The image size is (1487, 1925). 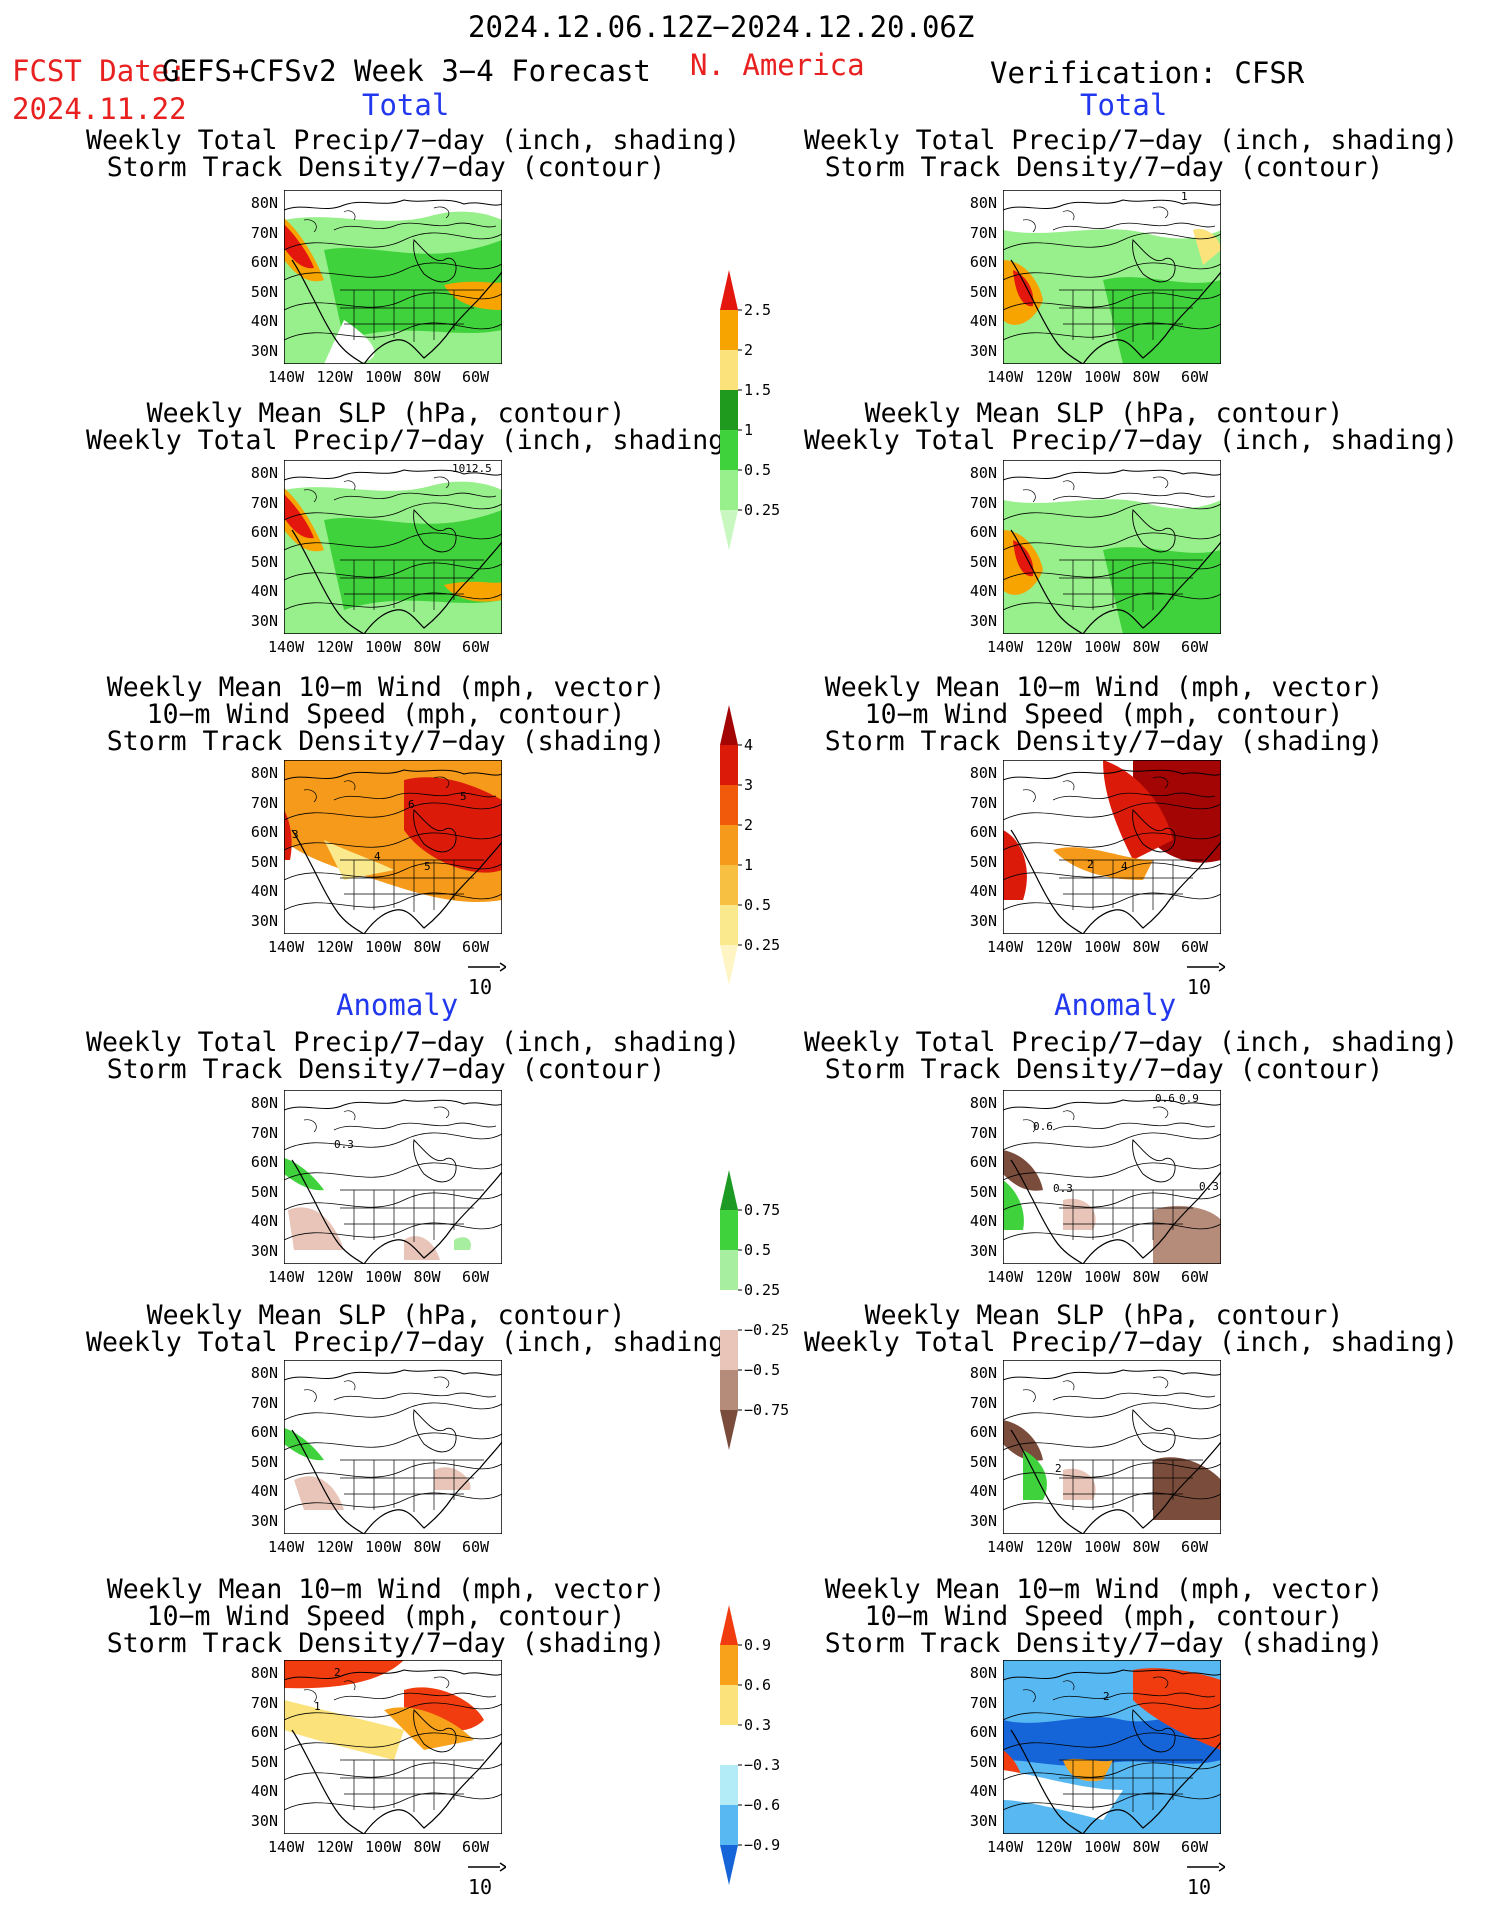 What do you see at coordinates (386, 413) in the screenshot?
I see `title-r2-left-line1: Weekly Mean SLP (hPa, contour)` at bounding box center [386, 413].